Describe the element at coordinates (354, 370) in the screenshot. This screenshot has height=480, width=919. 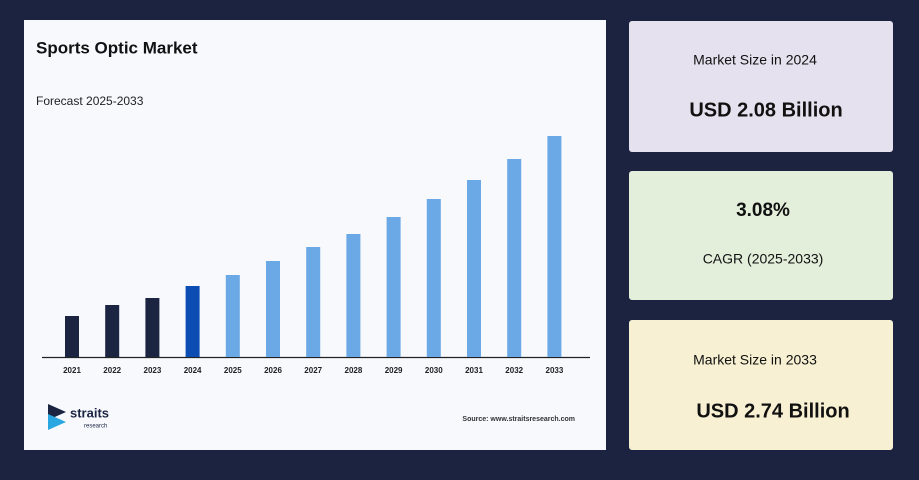
I see `x-tick-label: 2028` at that location.